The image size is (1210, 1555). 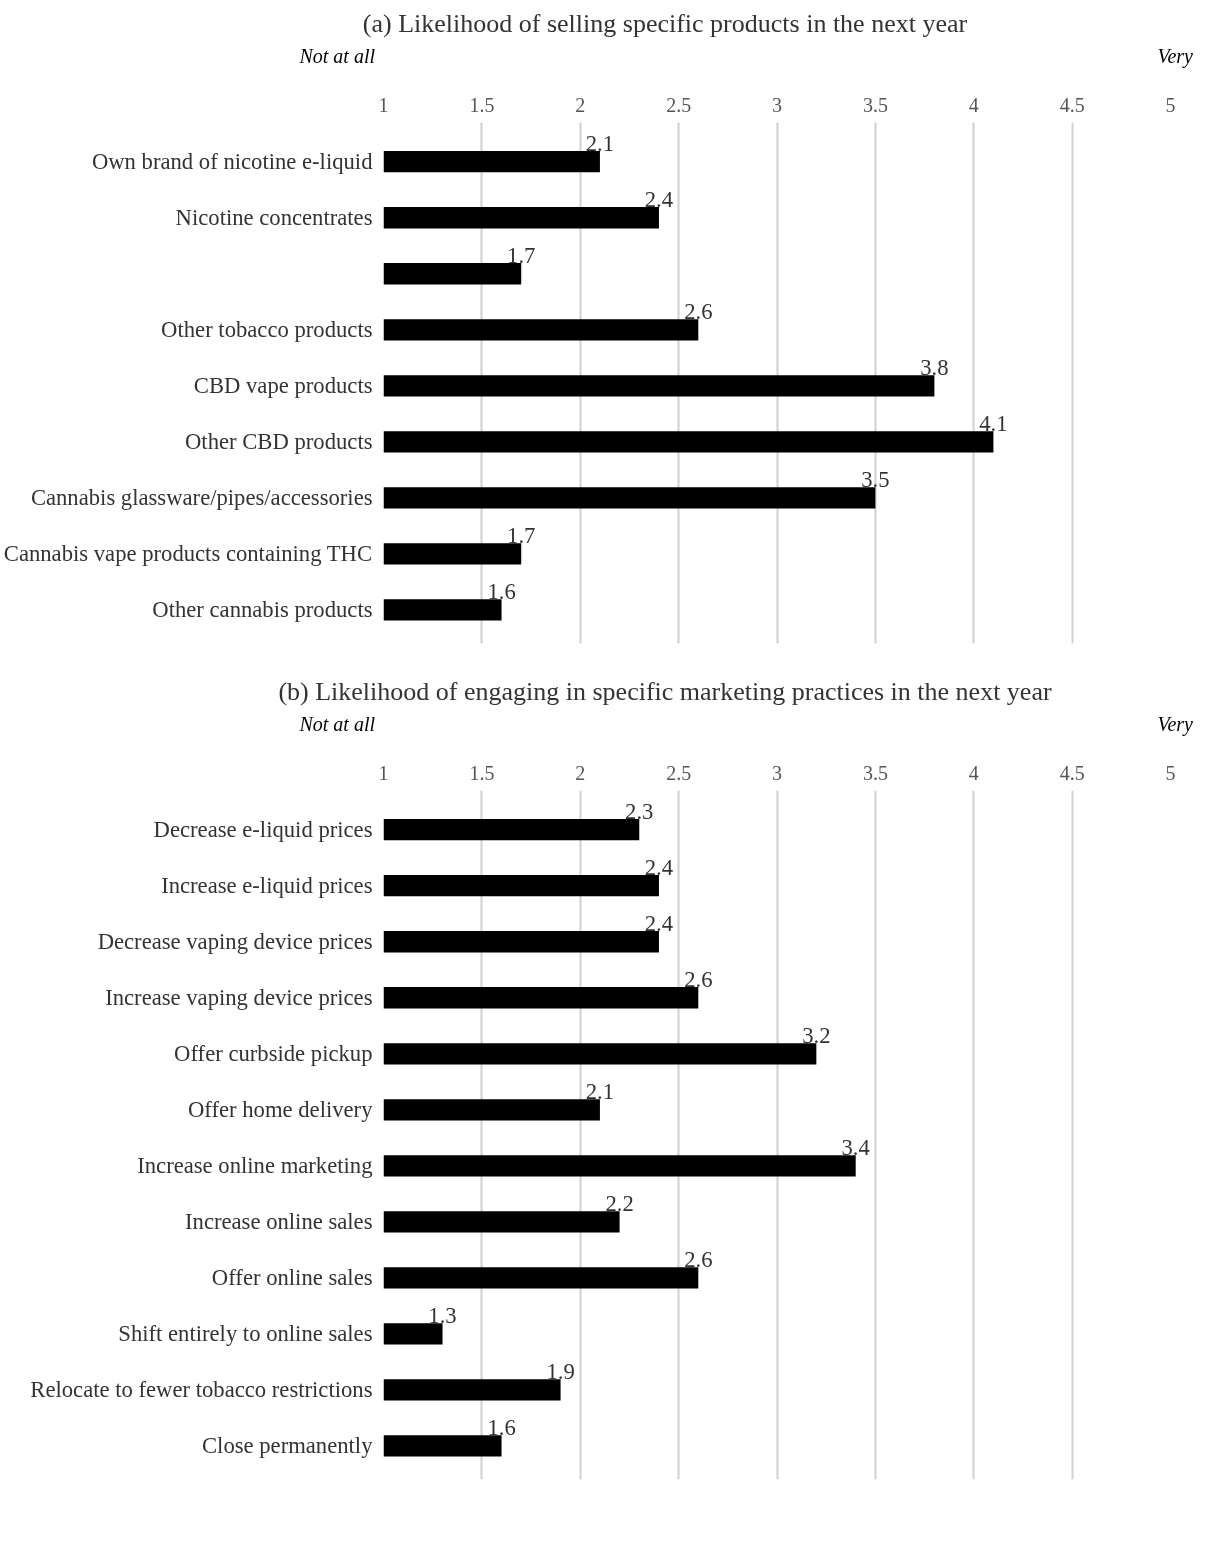 I want to click on y-tick-label: Offer curbside pickup, so click(x=273, y=1054).